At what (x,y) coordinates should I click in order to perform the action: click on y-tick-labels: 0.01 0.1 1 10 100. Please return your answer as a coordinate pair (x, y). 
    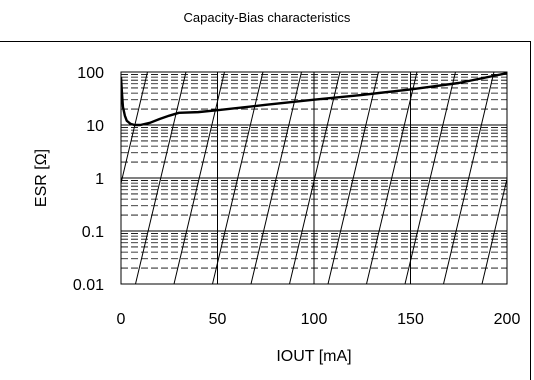
    Looking at the image, I should click on (88, 179).